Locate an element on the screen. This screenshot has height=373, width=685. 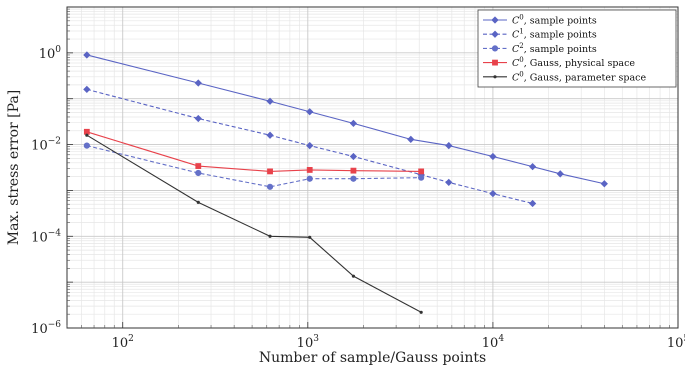
x-axis-label: Number of sample/Gauss points is located at coordinates (372, 358).